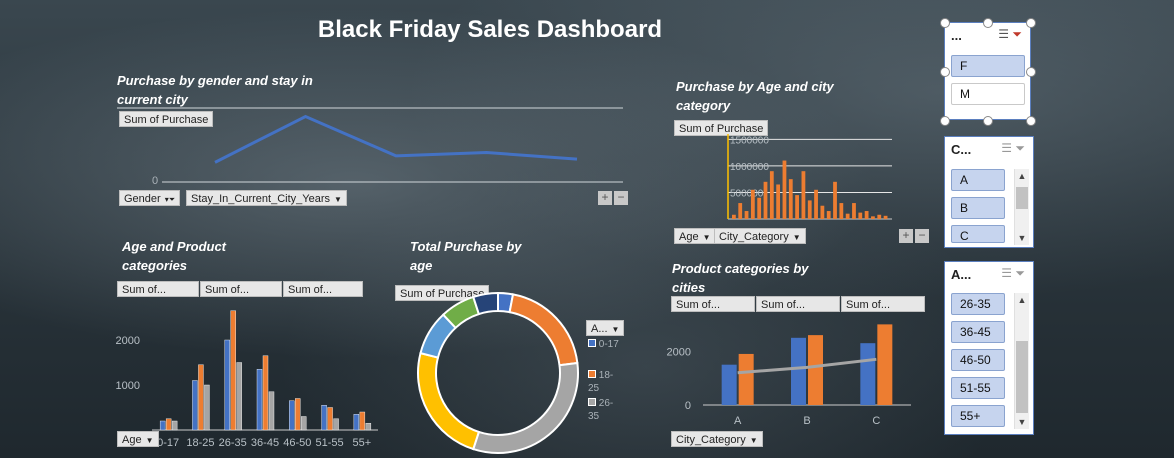 The height and width of the screenshot is (458, 1174). Describe the element at coordinates (978, 234) in the screenshot. I see `slicer-item-c: C` at that location.